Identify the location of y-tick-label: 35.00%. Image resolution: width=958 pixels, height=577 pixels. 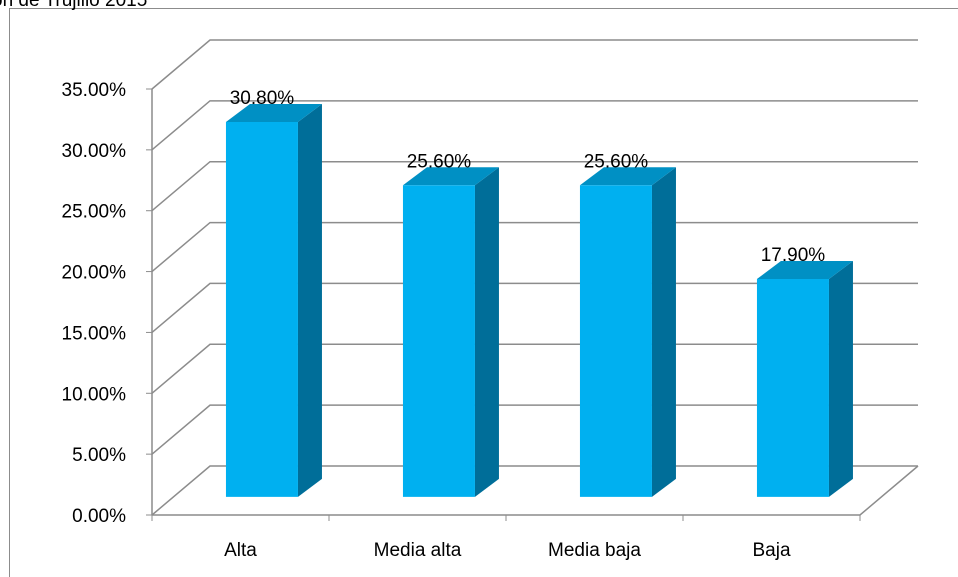
(94, 90).